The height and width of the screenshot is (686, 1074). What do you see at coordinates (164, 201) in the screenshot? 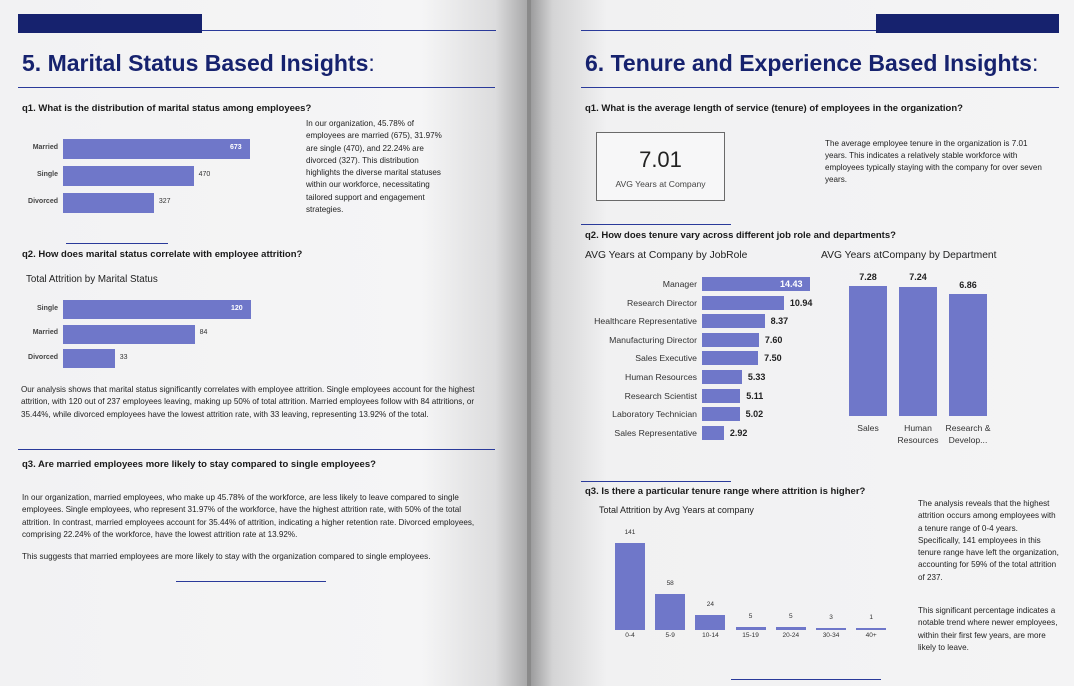
I see `data-label: 327` at bounding box center [164, 201].